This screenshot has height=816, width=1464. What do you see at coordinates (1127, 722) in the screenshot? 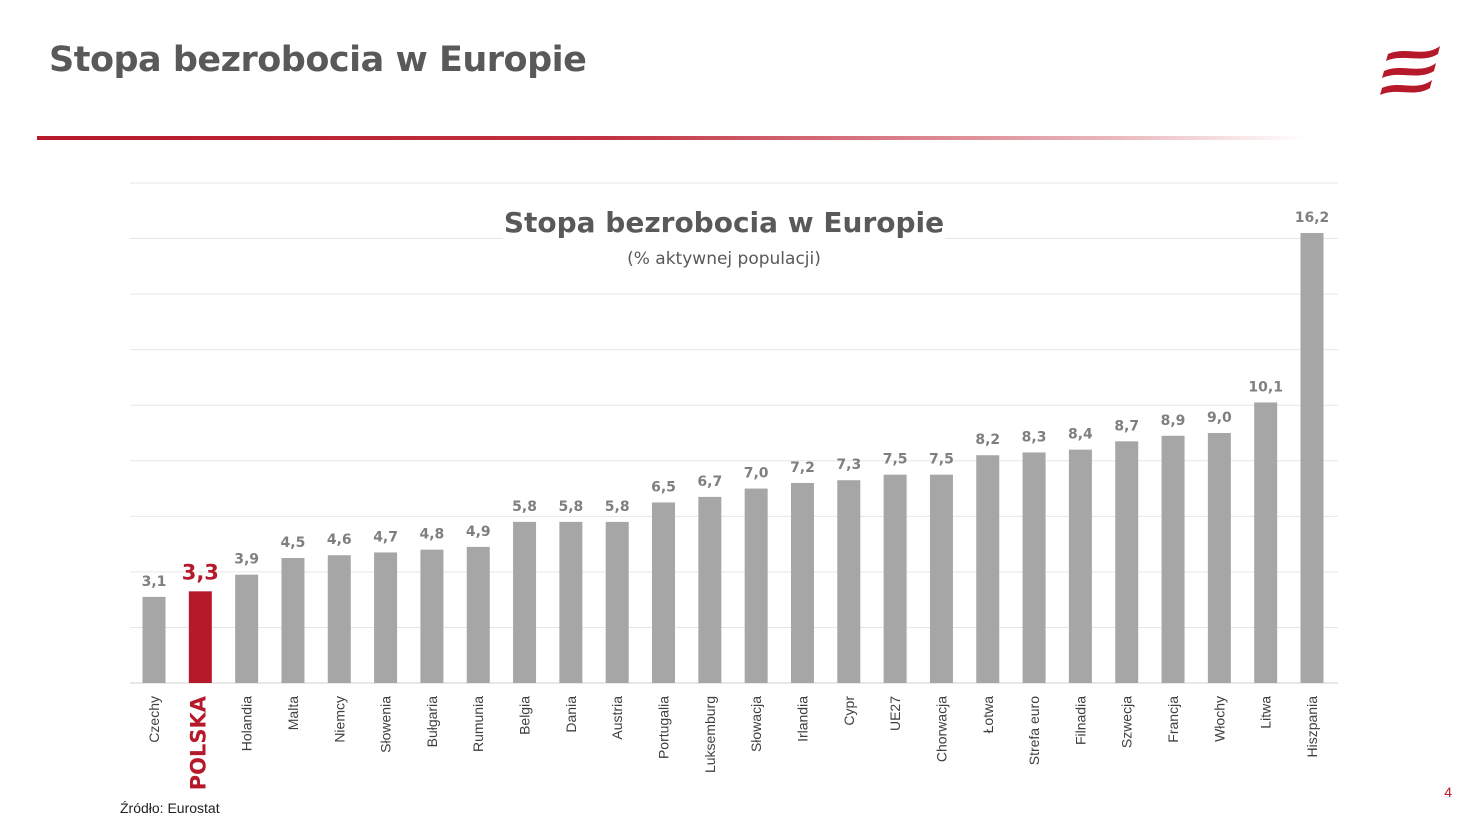
I see `category-label-21: Szwecja` at bounding box center [1127, 722].